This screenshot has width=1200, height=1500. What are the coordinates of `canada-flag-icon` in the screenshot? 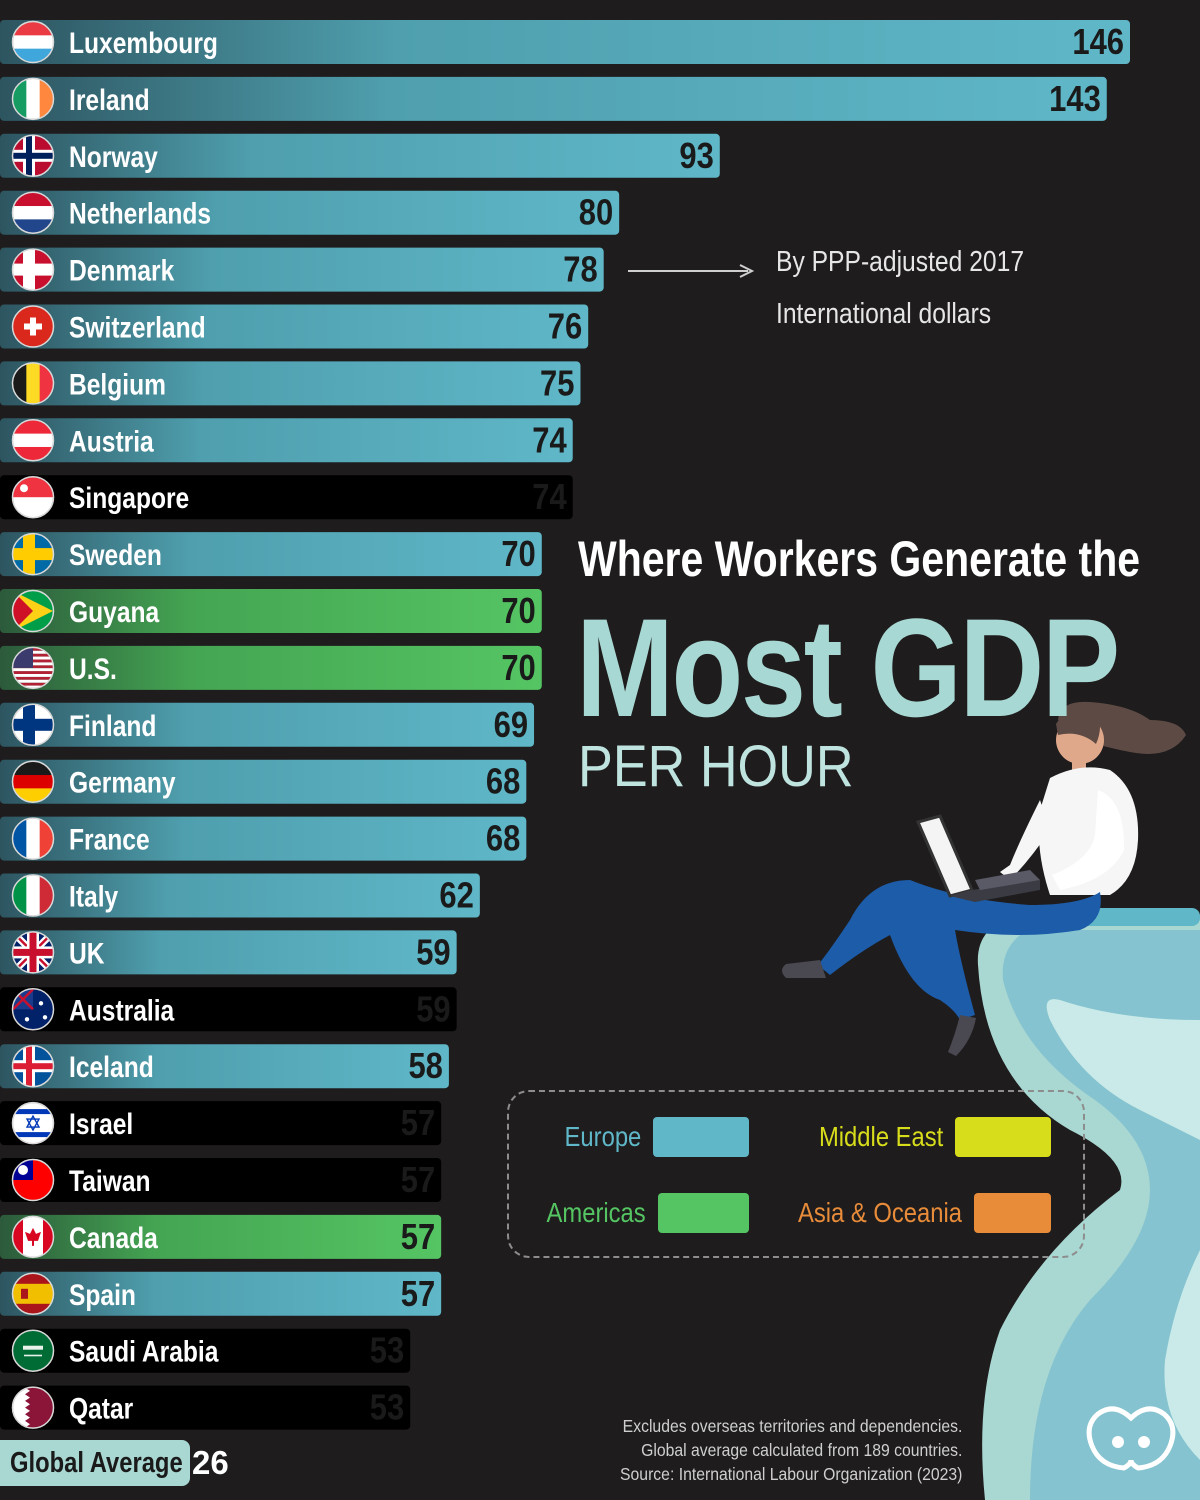 It's located at (33, 1236).